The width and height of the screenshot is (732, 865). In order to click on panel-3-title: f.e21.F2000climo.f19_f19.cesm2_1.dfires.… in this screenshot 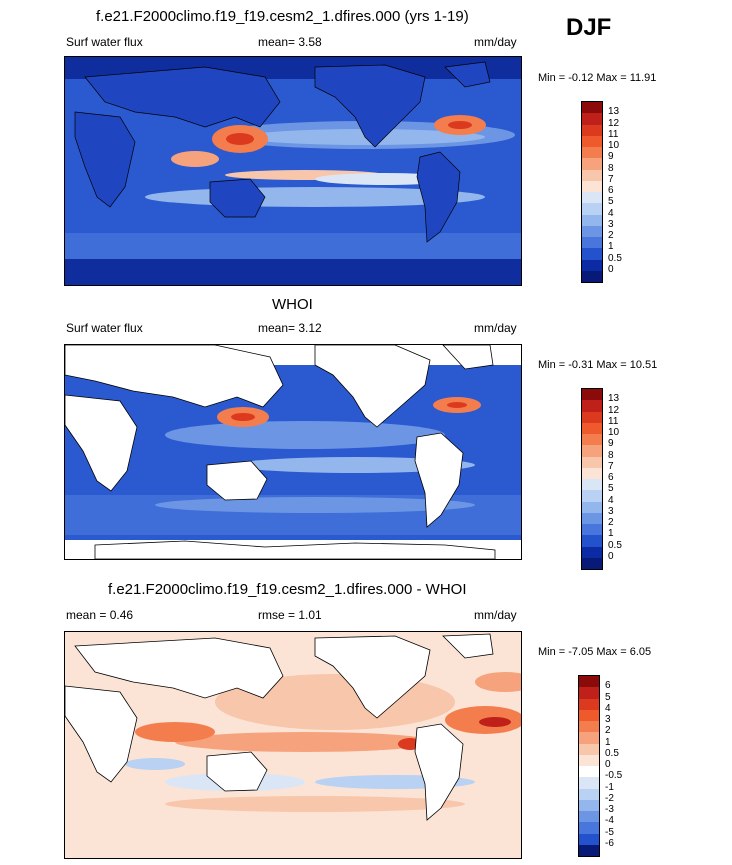, I will do `click(287, 589)`.